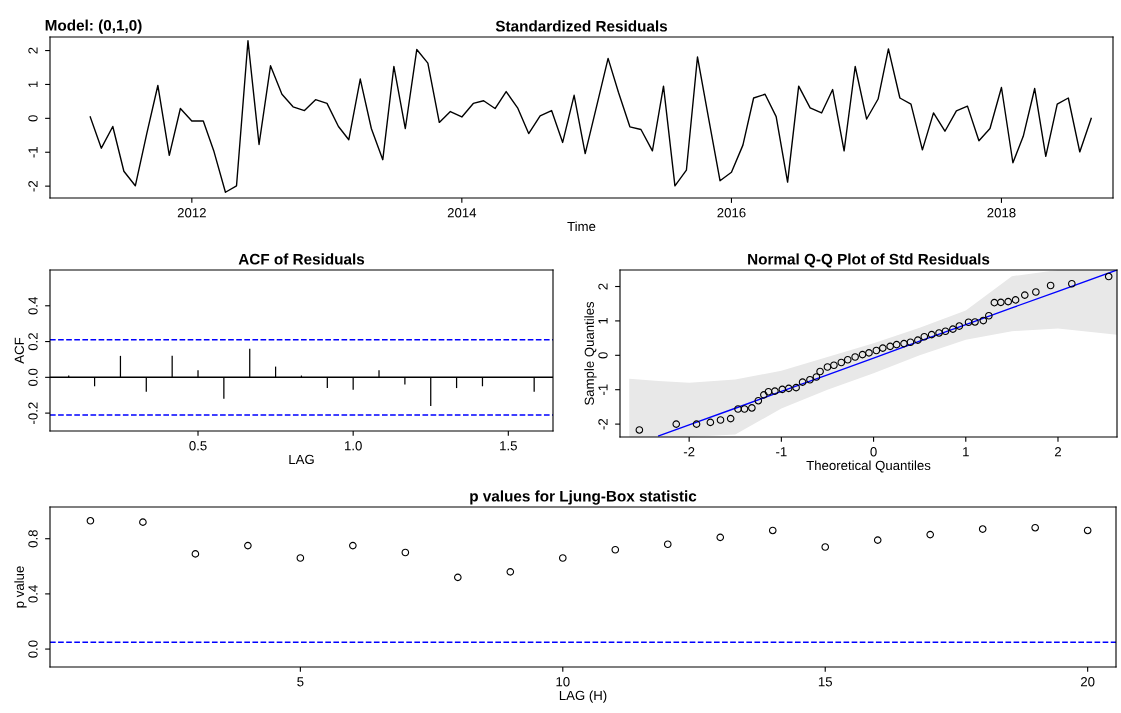 This screenshot has height=713, width=1121. What do you see at coordinates (33, 342) in the screenshot?
I see `y-tick-label: 0.2` at bounding box center [33, 342].